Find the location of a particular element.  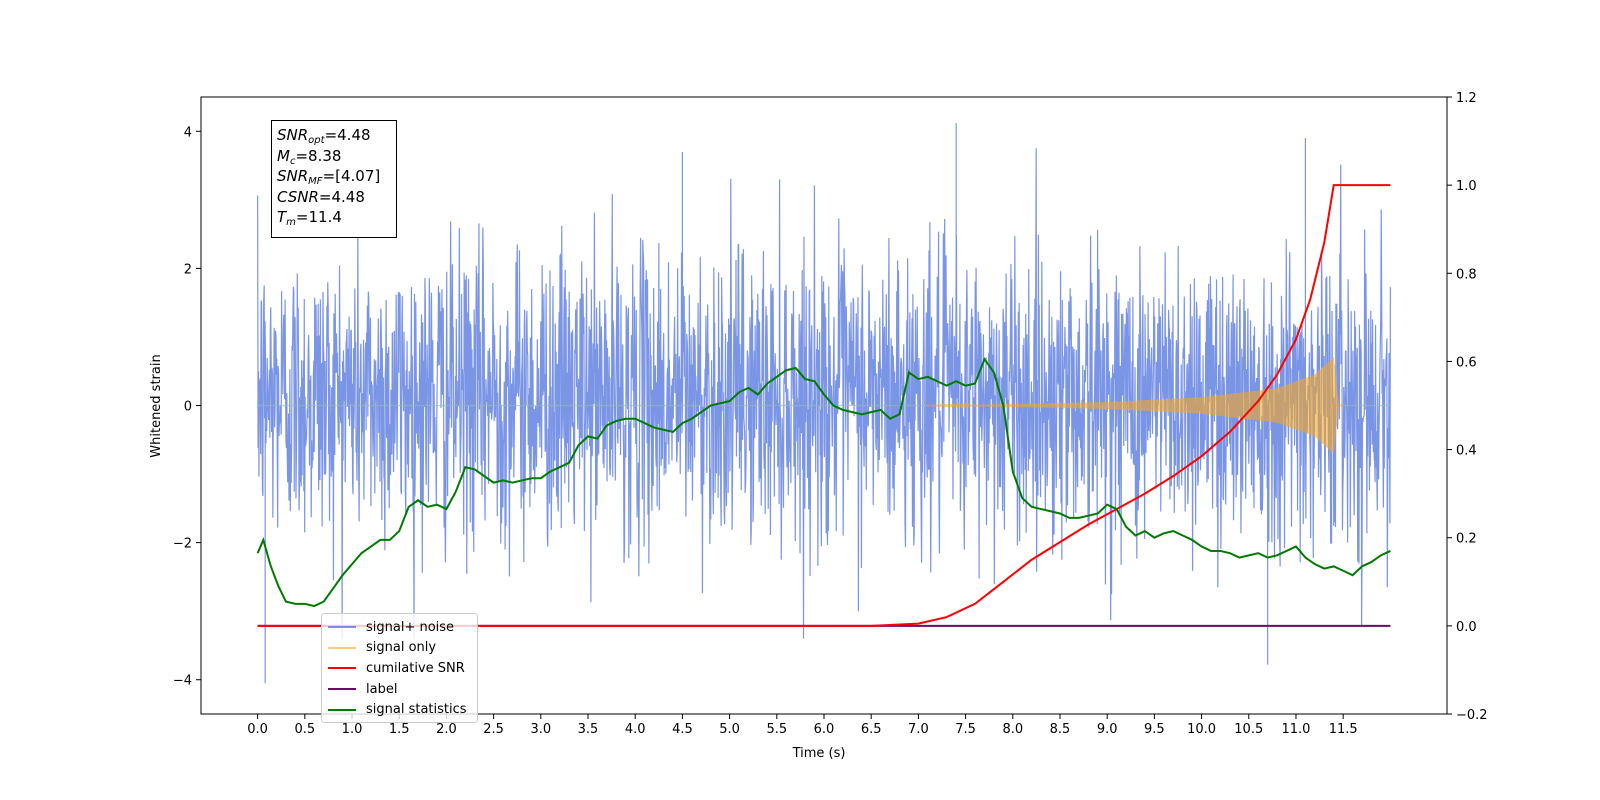

snr-opt-value: =4.48 is located at coordinates (347, 135).